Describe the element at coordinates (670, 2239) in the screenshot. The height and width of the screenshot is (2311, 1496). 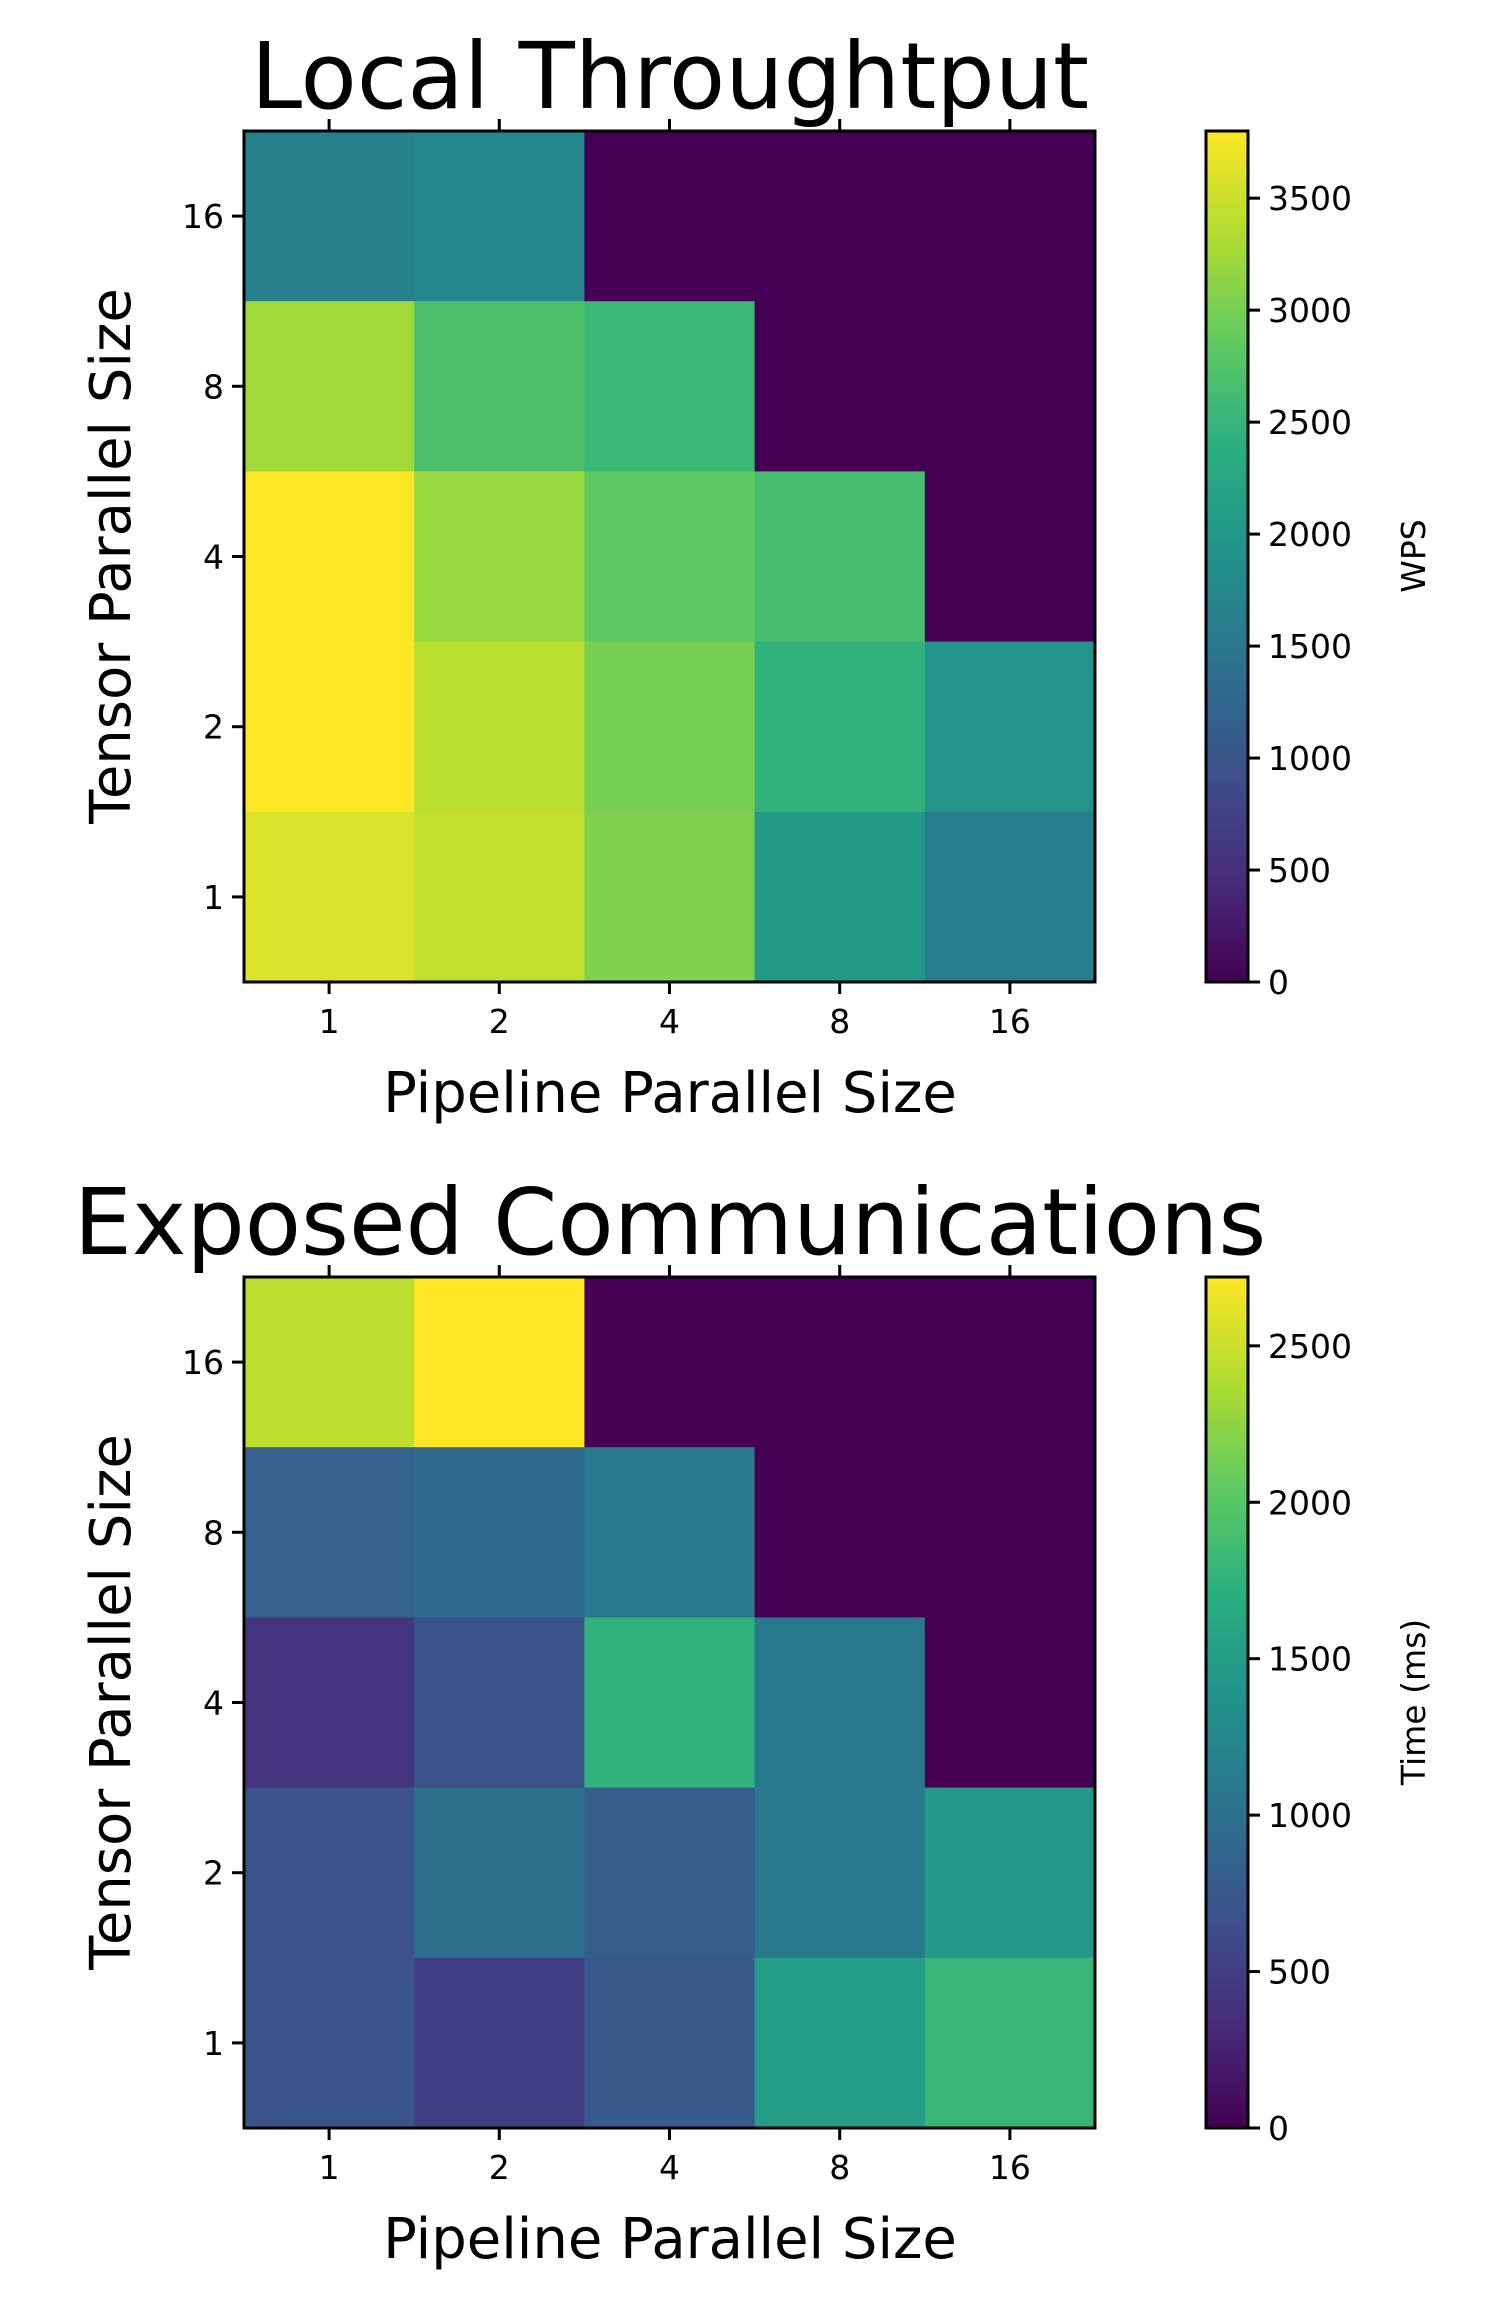
I see `x-axis-label-2: Pipeline Parallel Size` at that location.